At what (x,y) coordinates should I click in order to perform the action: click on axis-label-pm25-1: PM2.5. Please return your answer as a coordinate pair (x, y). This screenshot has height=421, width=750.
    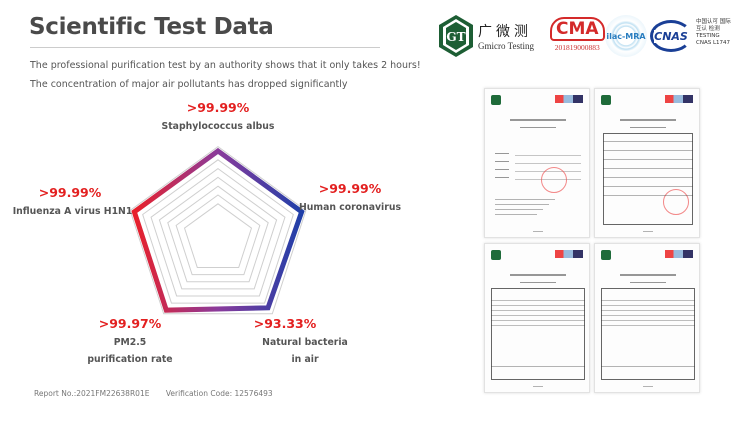
    Looking at the image, I should click on (130, 342).